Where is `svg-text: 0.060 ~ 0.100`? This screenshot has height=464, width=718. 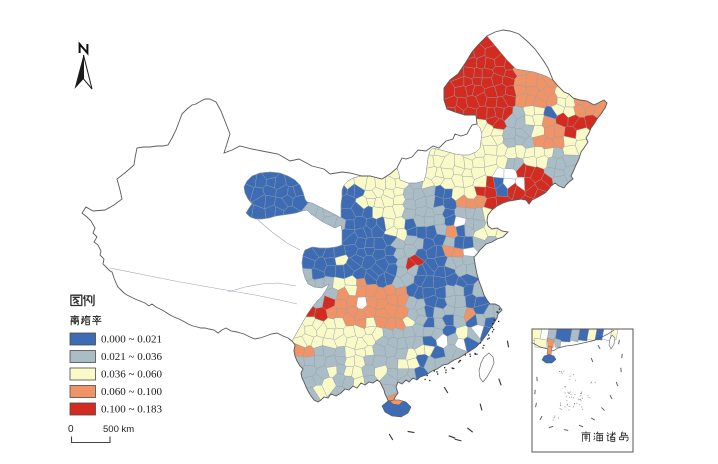 svg-text: 0.060 ~ 0.100 is located at coordinates (131, 392).